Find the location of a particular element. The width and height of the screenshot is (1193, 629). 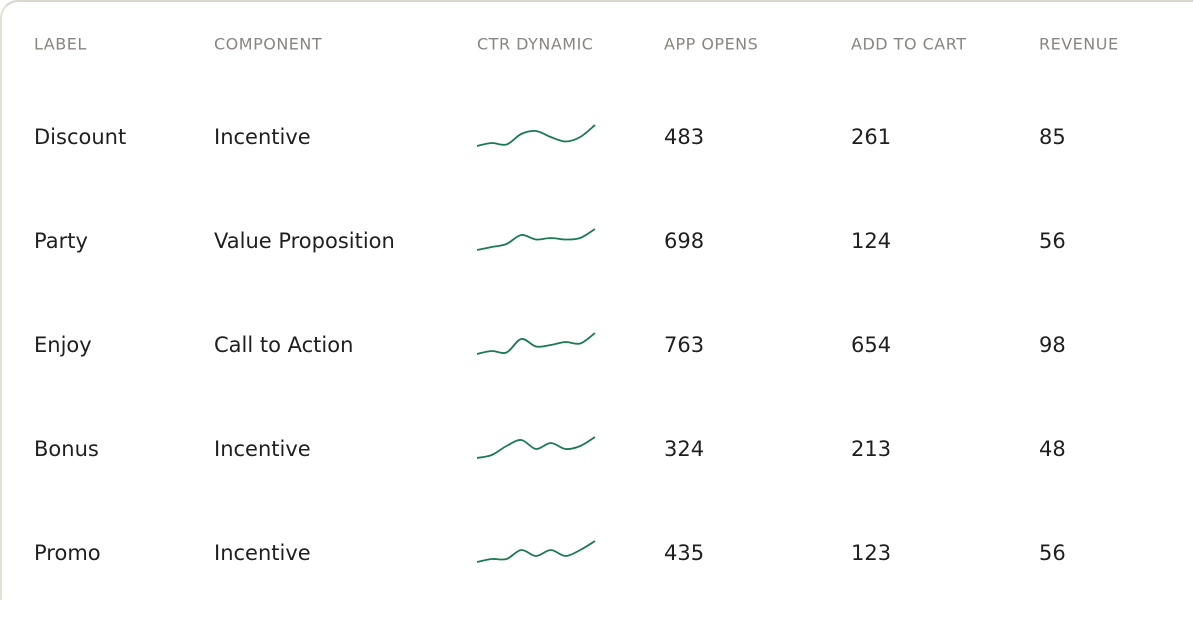

app-opens-cell: 763 is located at coordinates (684, 345).